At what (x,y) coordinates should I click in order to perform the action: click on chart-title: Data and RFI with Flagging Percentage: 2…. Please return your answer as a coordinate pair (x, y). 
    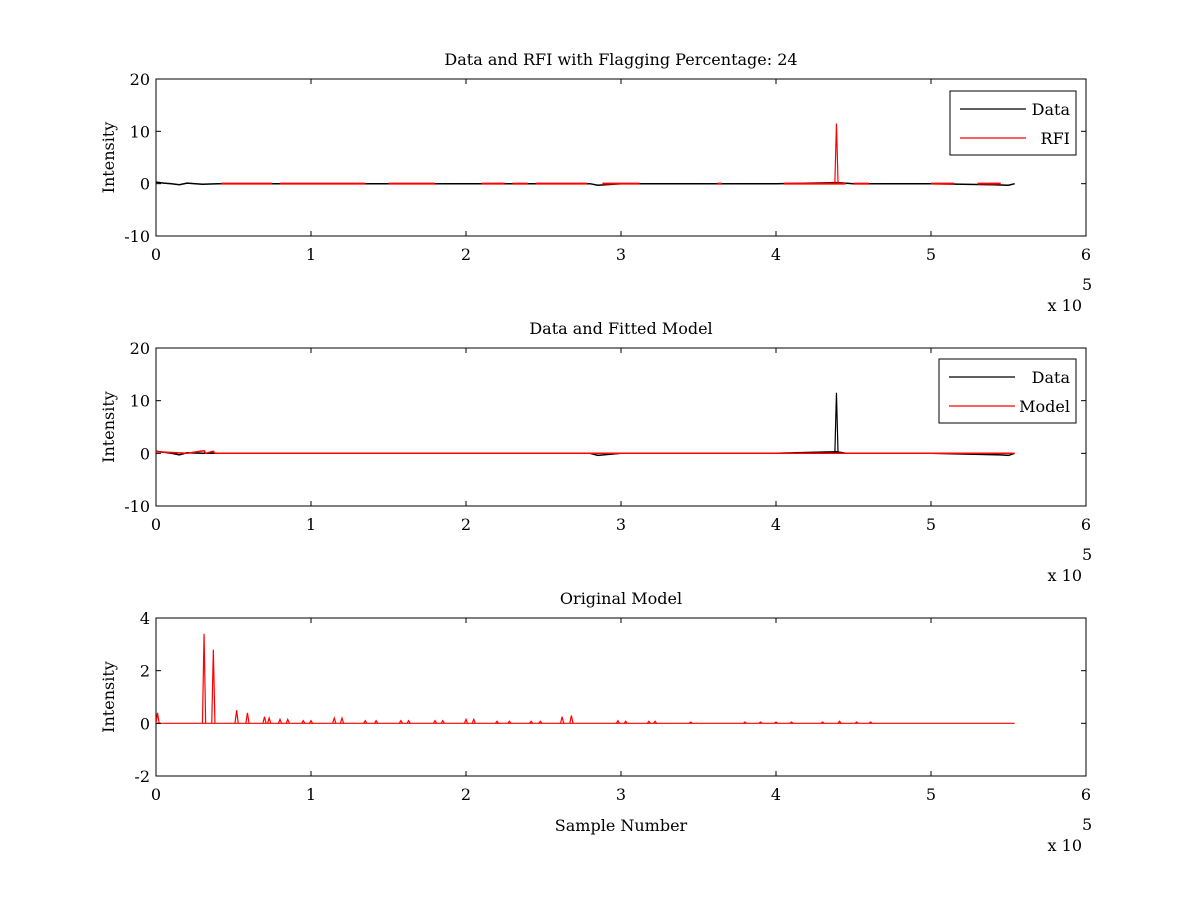
    Looking at the image, I should click on (620, 59).